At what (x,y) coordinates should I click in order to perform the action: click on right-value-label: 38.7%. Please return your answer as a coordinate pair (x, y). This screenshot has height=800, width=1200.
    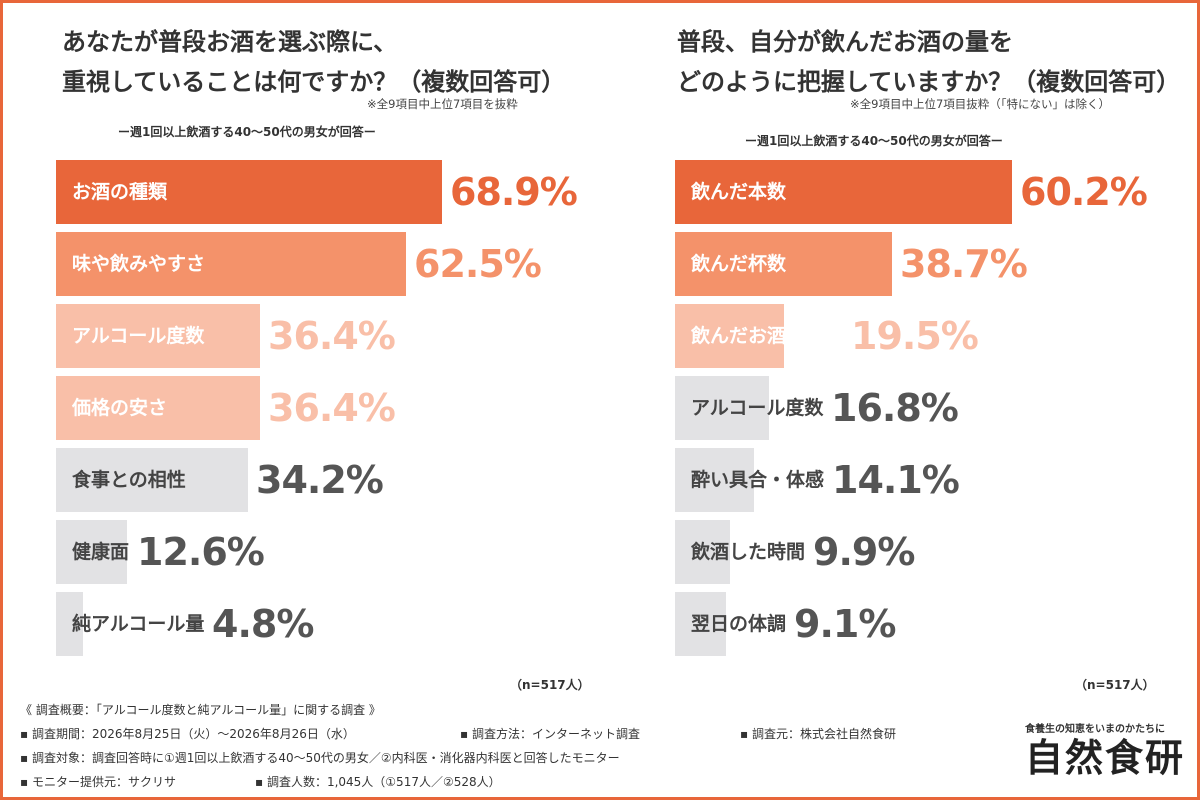
    Looking at the image, I should click on (964, 264).